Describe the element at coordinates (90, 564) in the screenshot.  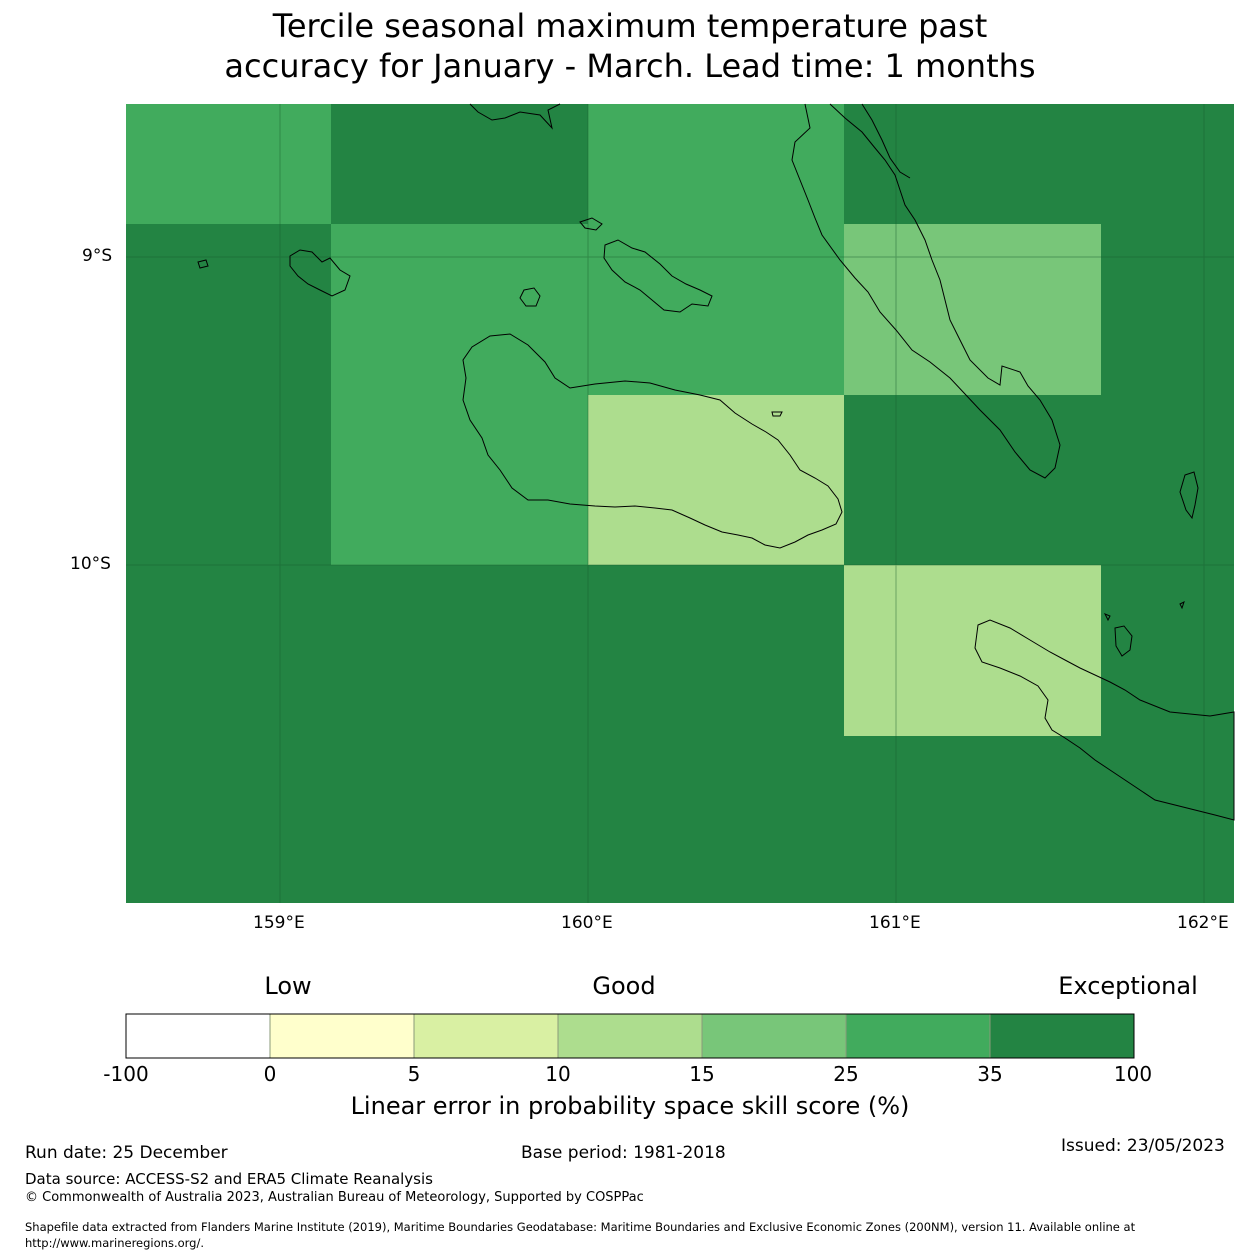
I see `lat-label-10s: 10°S` at that location.